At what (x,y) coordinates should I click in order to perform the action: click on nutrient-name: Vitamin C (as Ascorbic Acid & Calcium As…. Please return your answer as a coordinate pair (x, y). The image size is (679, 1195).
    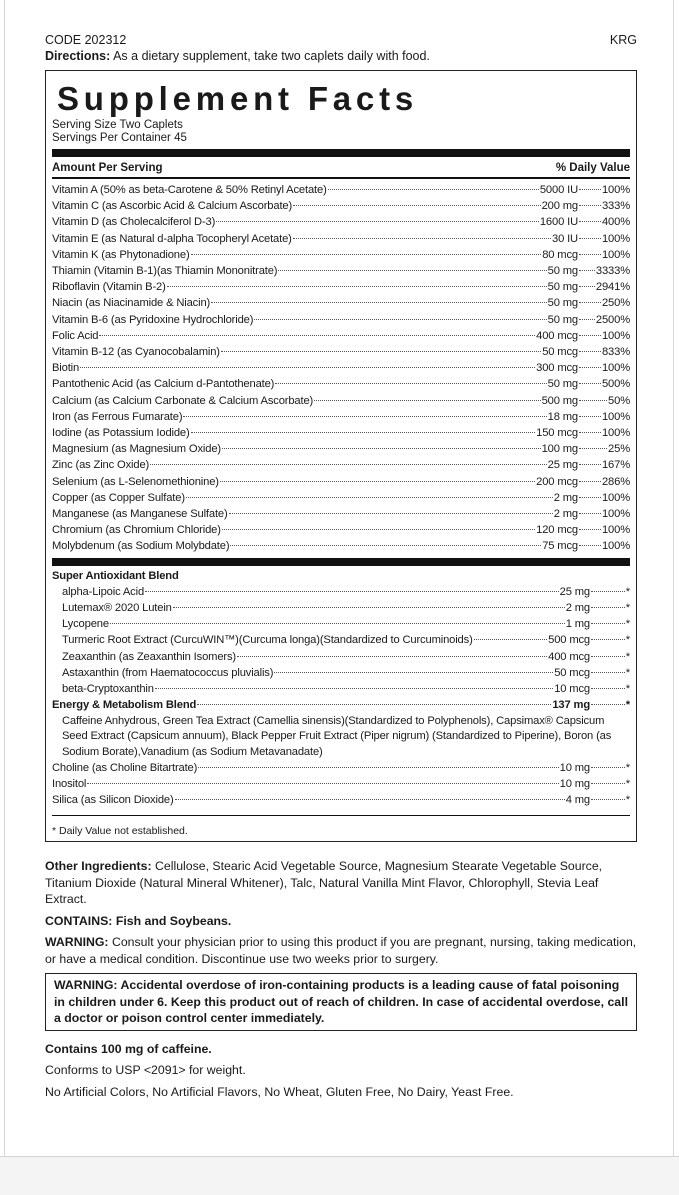
    Looking at the image, I should click on (172, 206).